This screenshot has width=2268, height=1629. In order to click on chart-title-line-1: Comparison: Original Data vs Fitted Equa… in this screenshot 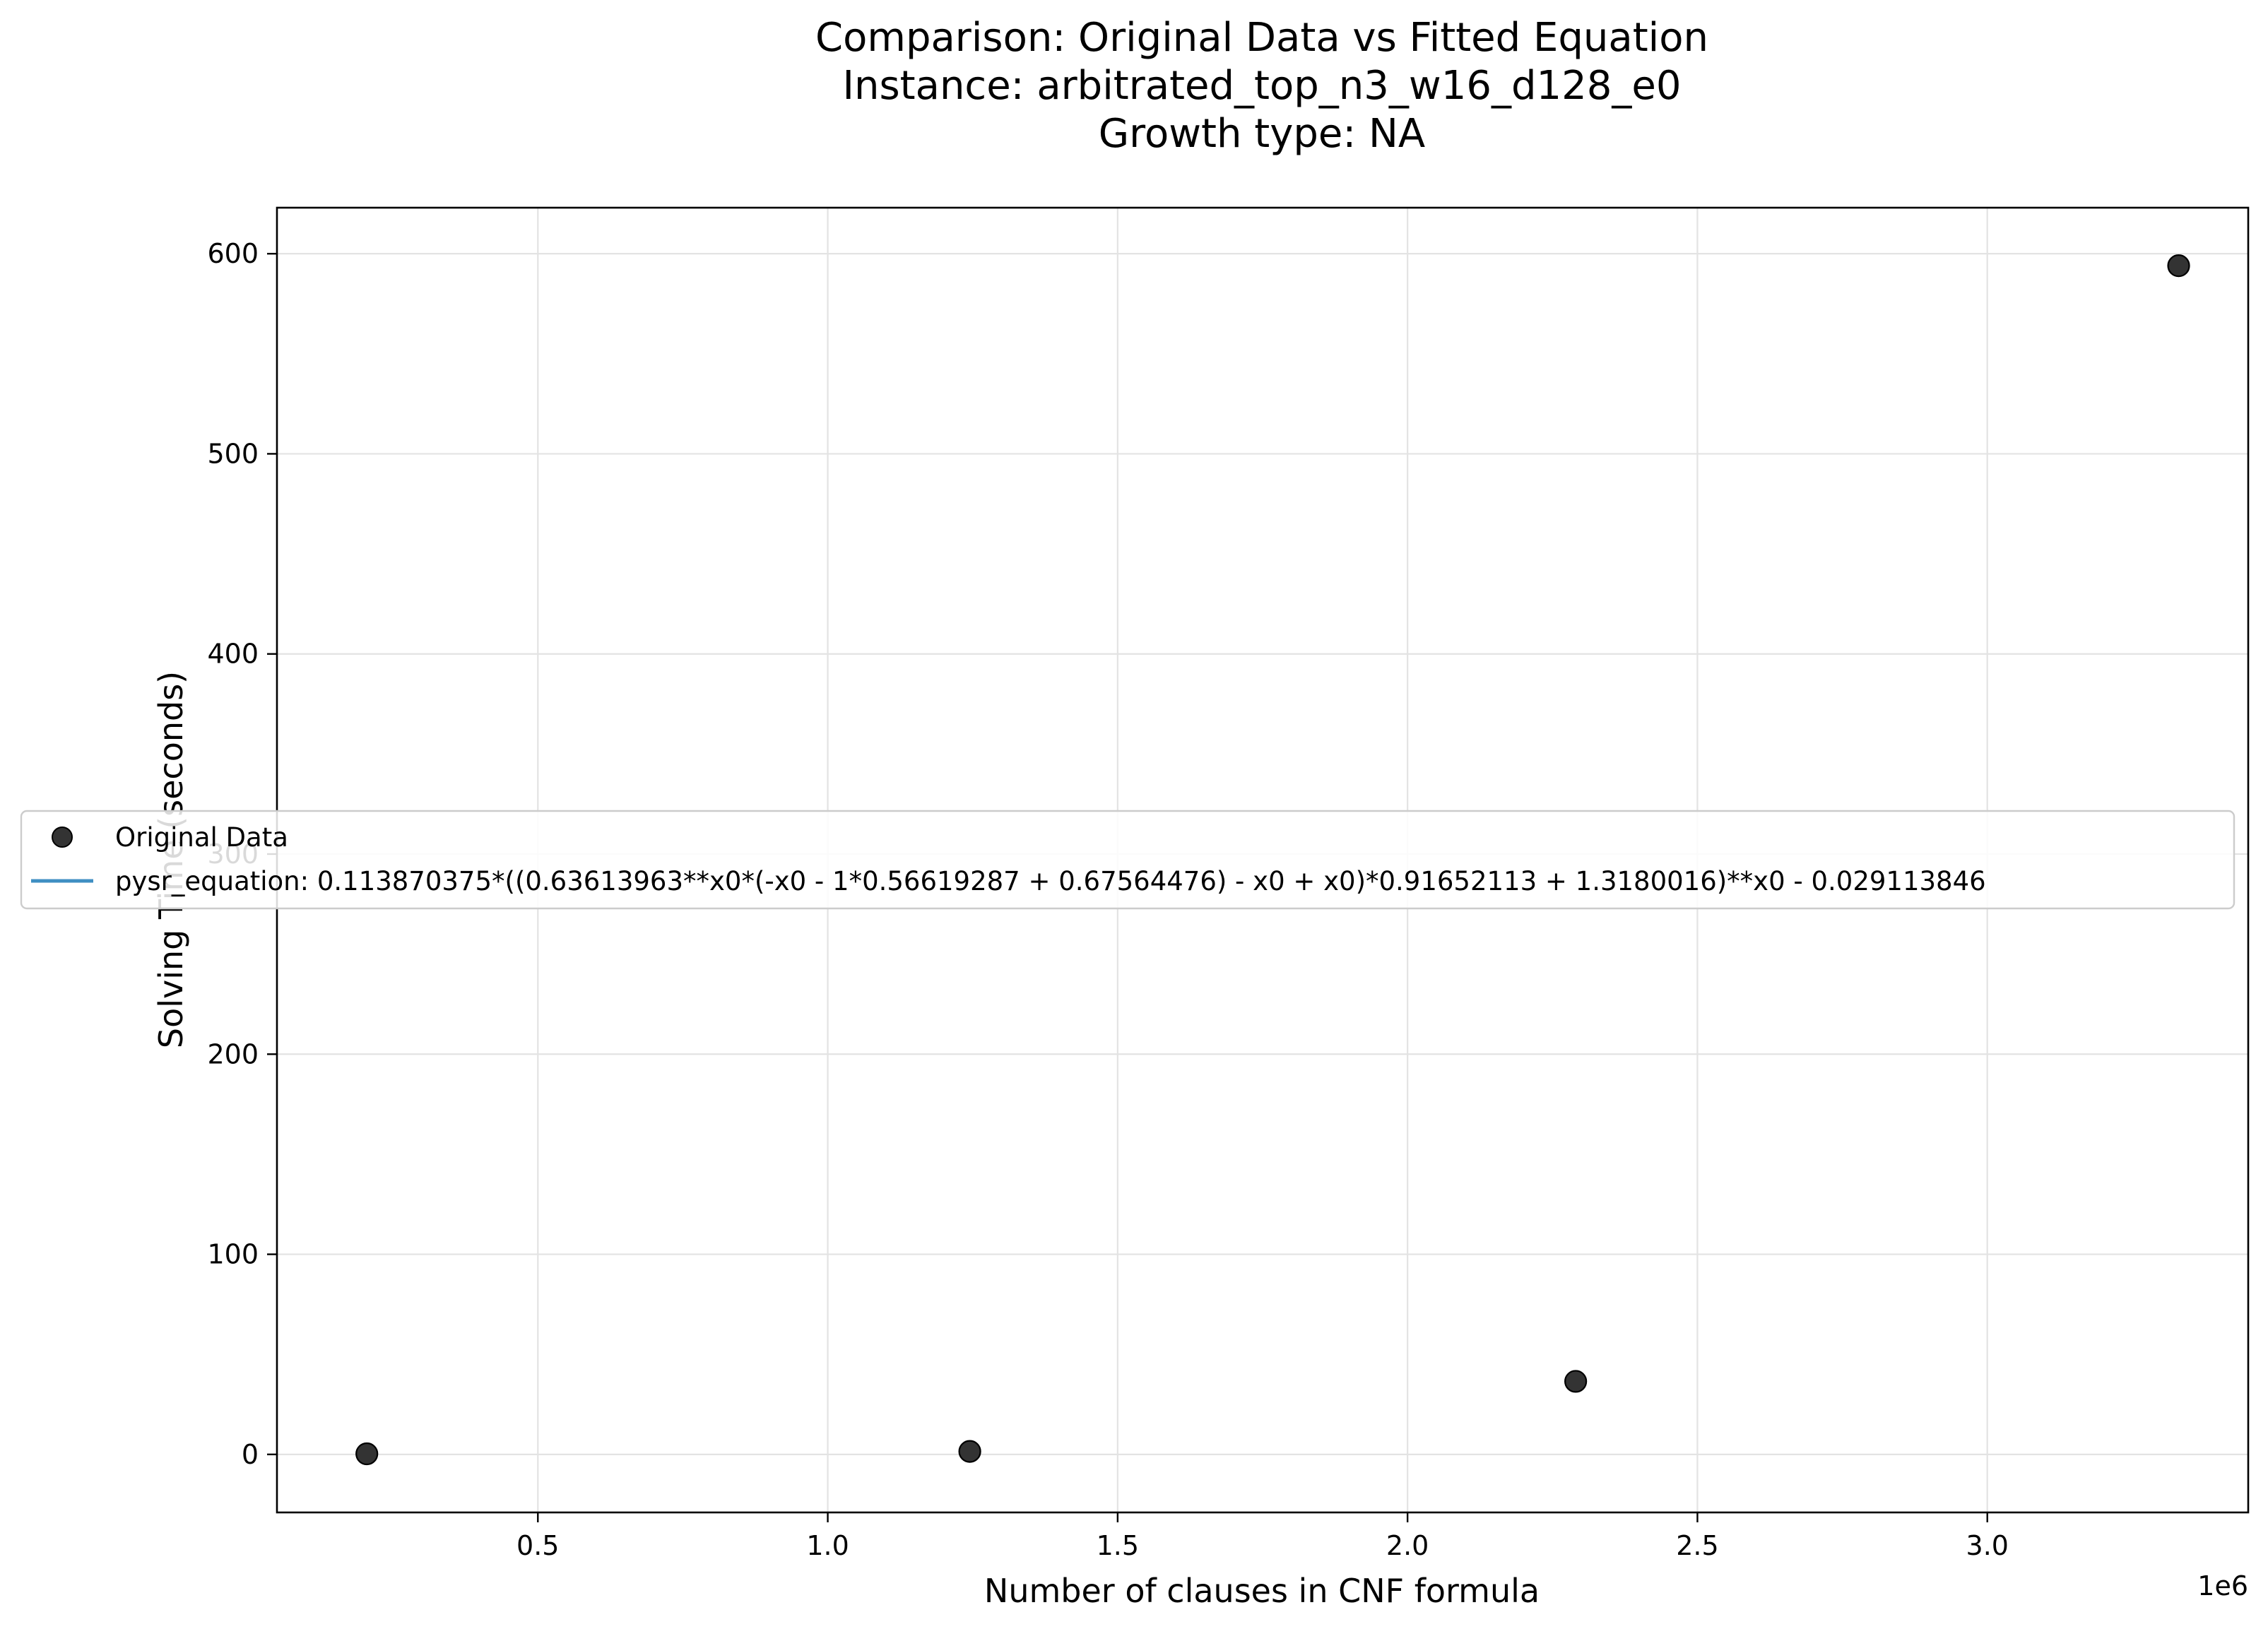, I will do `click(1261, 38)`.